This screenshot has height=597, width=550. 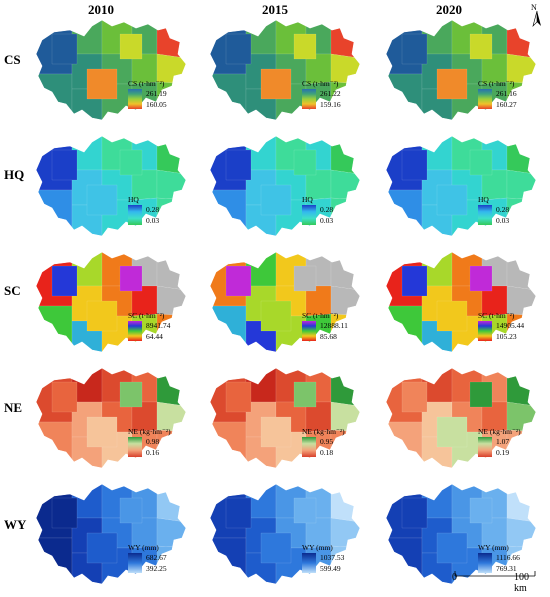 I want to click on legend-max-value: 1116.66, so click(x=508, y=557).